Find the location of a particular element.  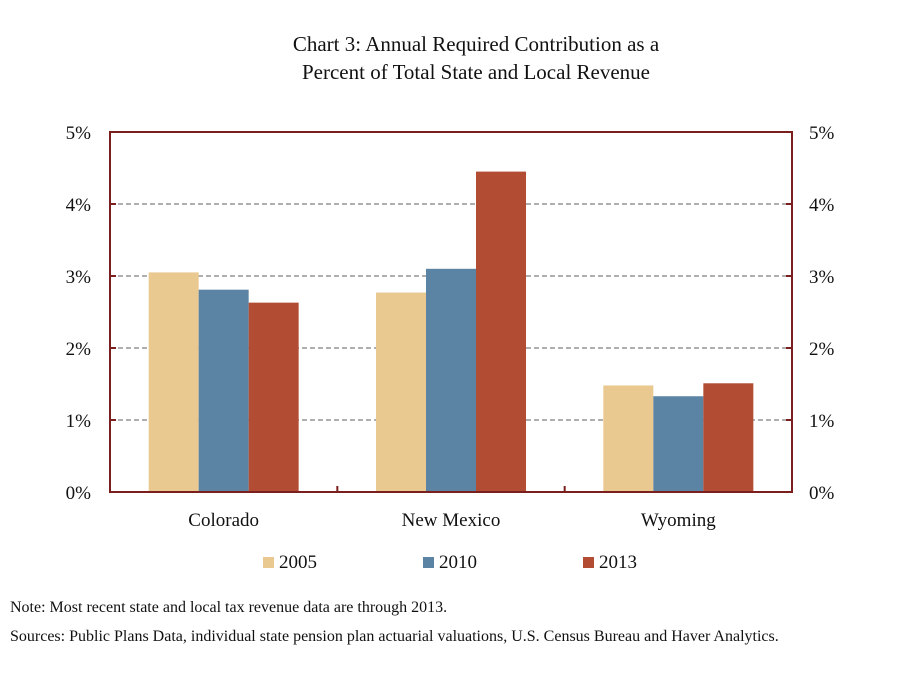

legend: 2005 2010 2013 is located at coordinates (450, 562).